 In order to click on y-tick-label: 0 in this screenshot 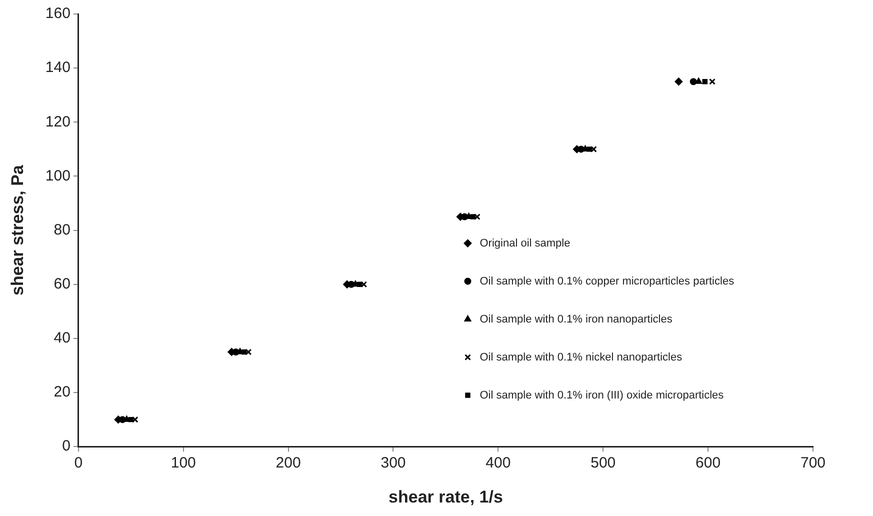, I will do `click(66, 446)`.